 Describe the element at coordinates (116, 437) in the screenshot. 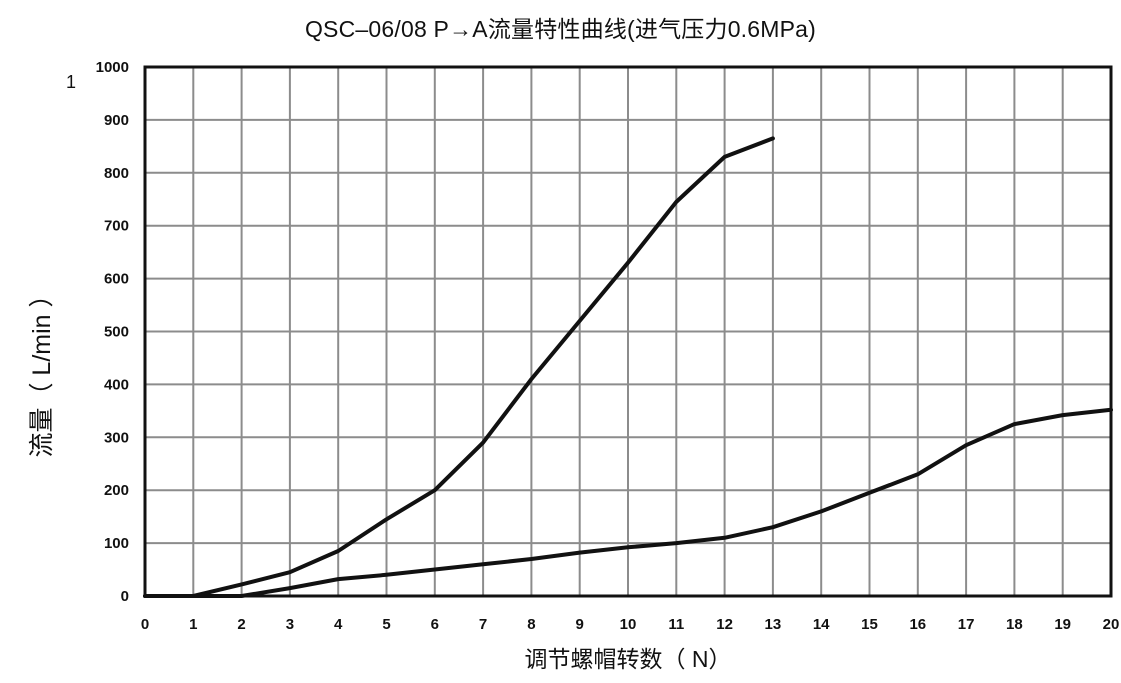

I see `y-tick-label: 300` at that location.